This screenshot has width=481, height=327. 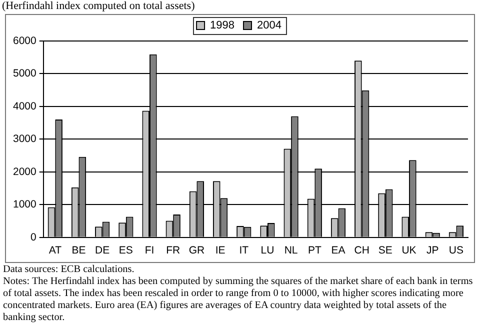 I want to click on x-tick-label: PT, so click(x=315, y=250).